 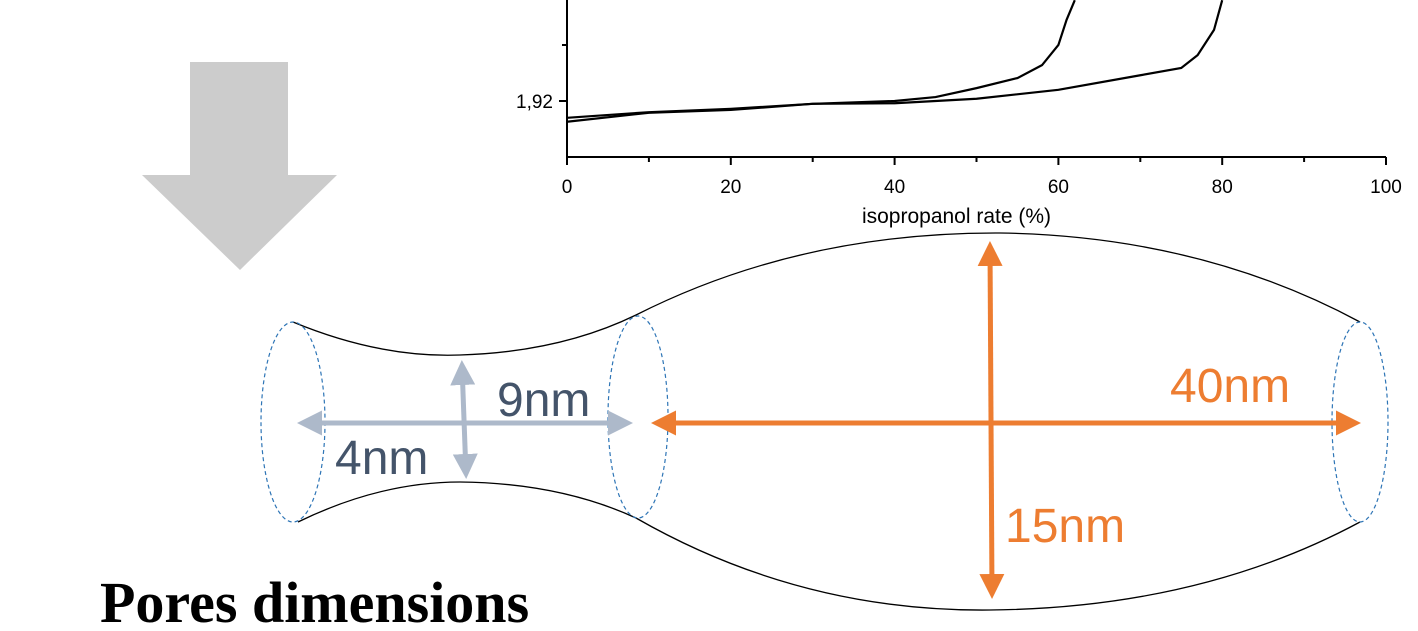 I want to click on y-tick-label: 1,92, so click(x=534, y=102).